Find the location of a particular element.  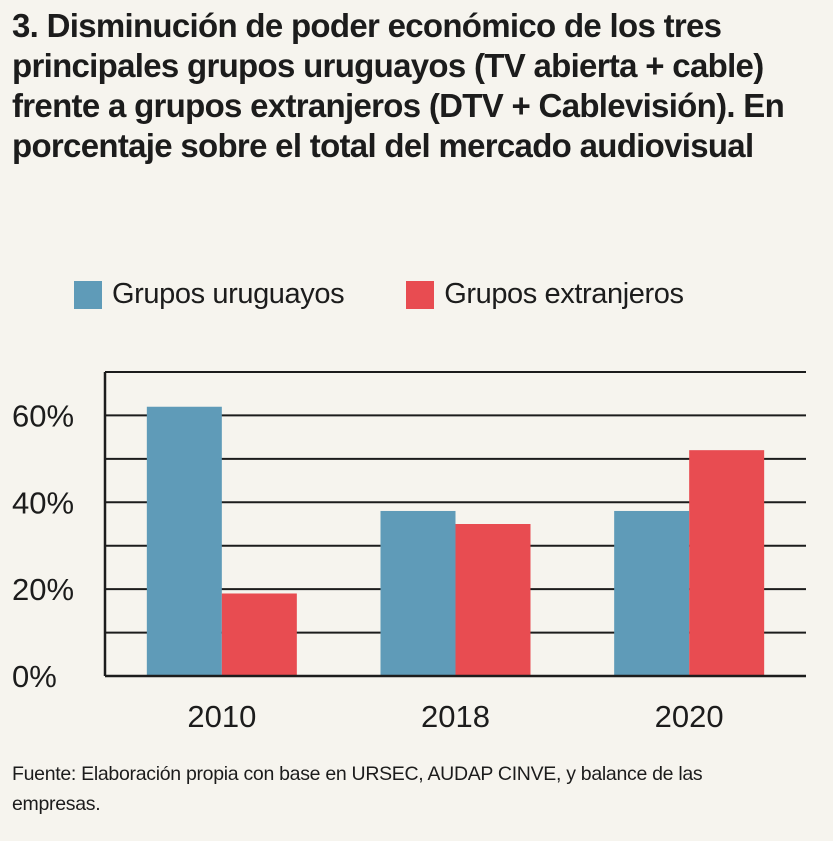

x-tick-label-2010: 2010 is located at coordinates (221, 716).